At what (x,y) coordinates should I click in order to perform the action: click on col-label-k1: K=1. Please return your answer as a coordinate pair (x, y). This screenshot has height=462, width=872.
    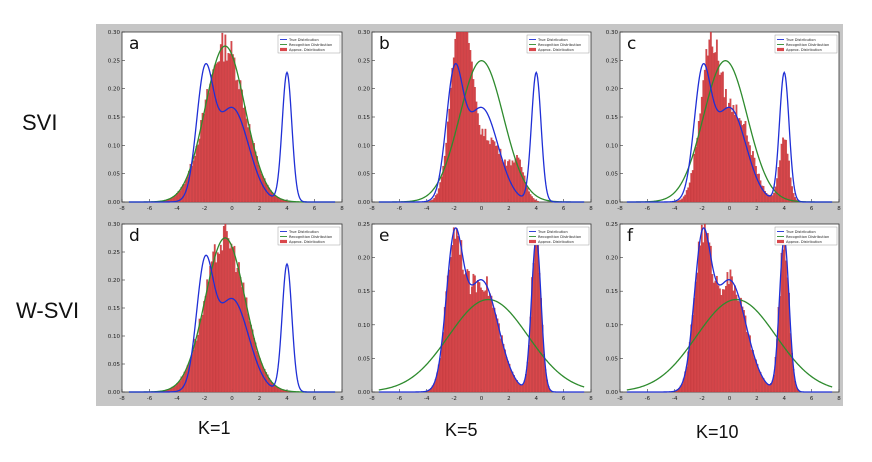
    Looking at the image, I should click on (214, 428).